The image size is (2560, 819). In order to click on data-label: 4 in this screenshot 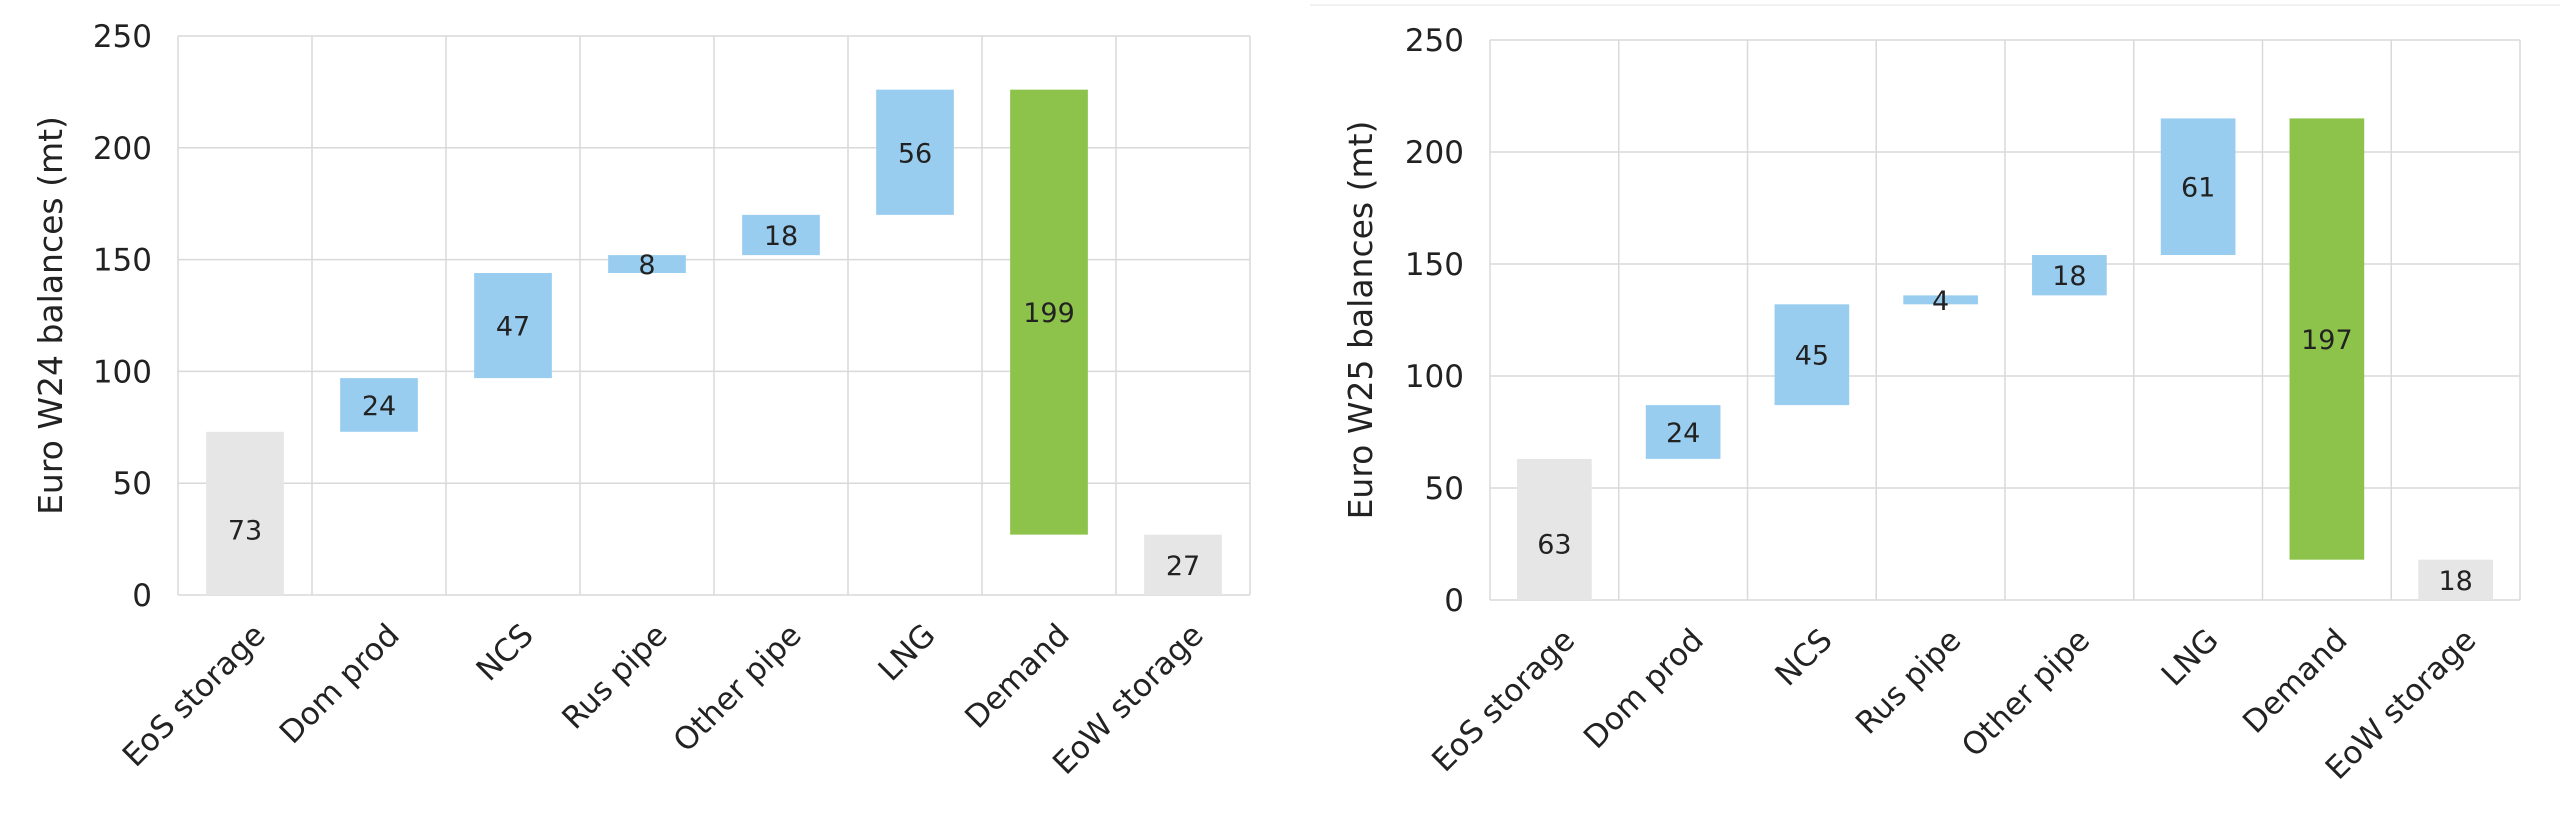, I will do `click(1940, 301)`.